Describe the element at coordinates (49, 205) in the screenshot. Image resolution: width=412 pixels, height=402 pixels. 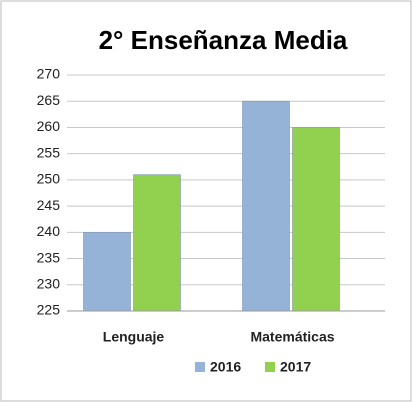
I see `y-tick-label: 245` at that location.